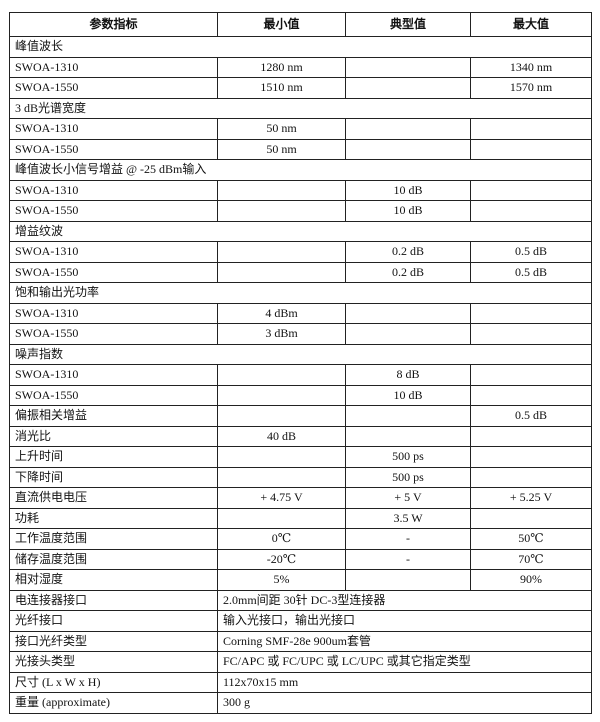 This screenshot has width=600, height=722. I want to click on max-cell: 50℃, so click(531, 539).